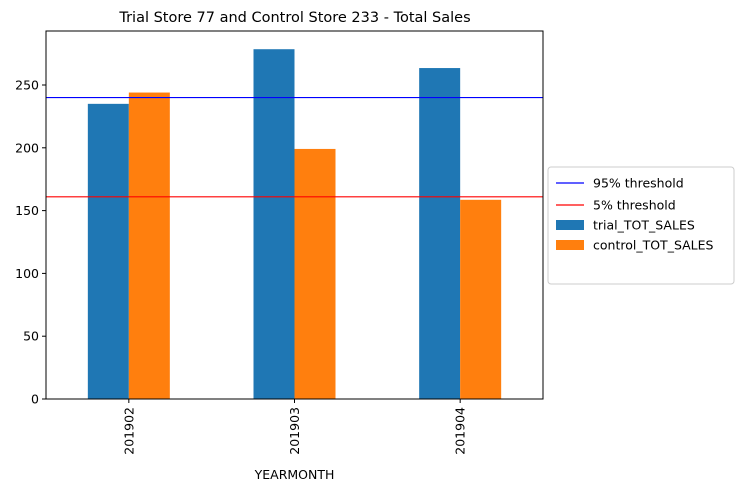 The height and width of the screenshot is (492, 743). I want to click on x-axis: 201902 201903 201904, so click(294, 427).